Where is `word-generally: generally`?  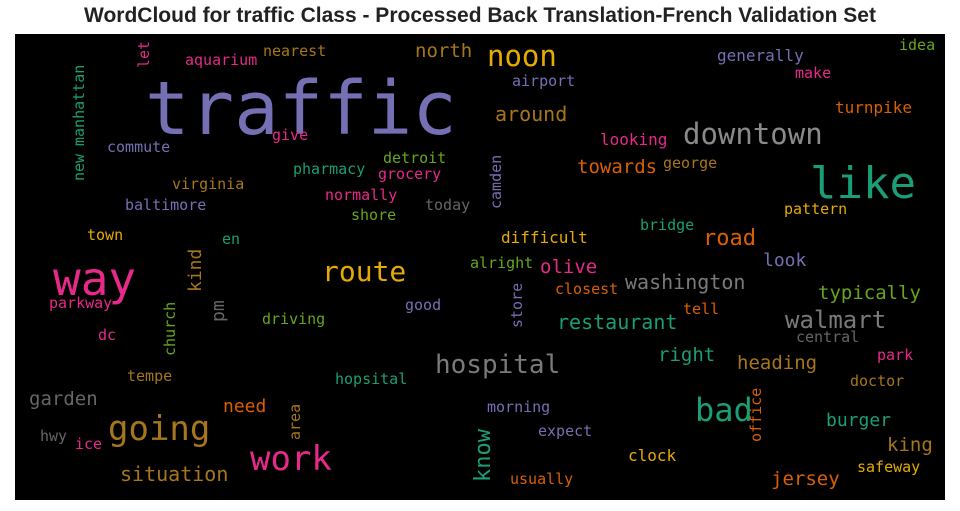
word-generally: generally is located at coordinates (760, 55).